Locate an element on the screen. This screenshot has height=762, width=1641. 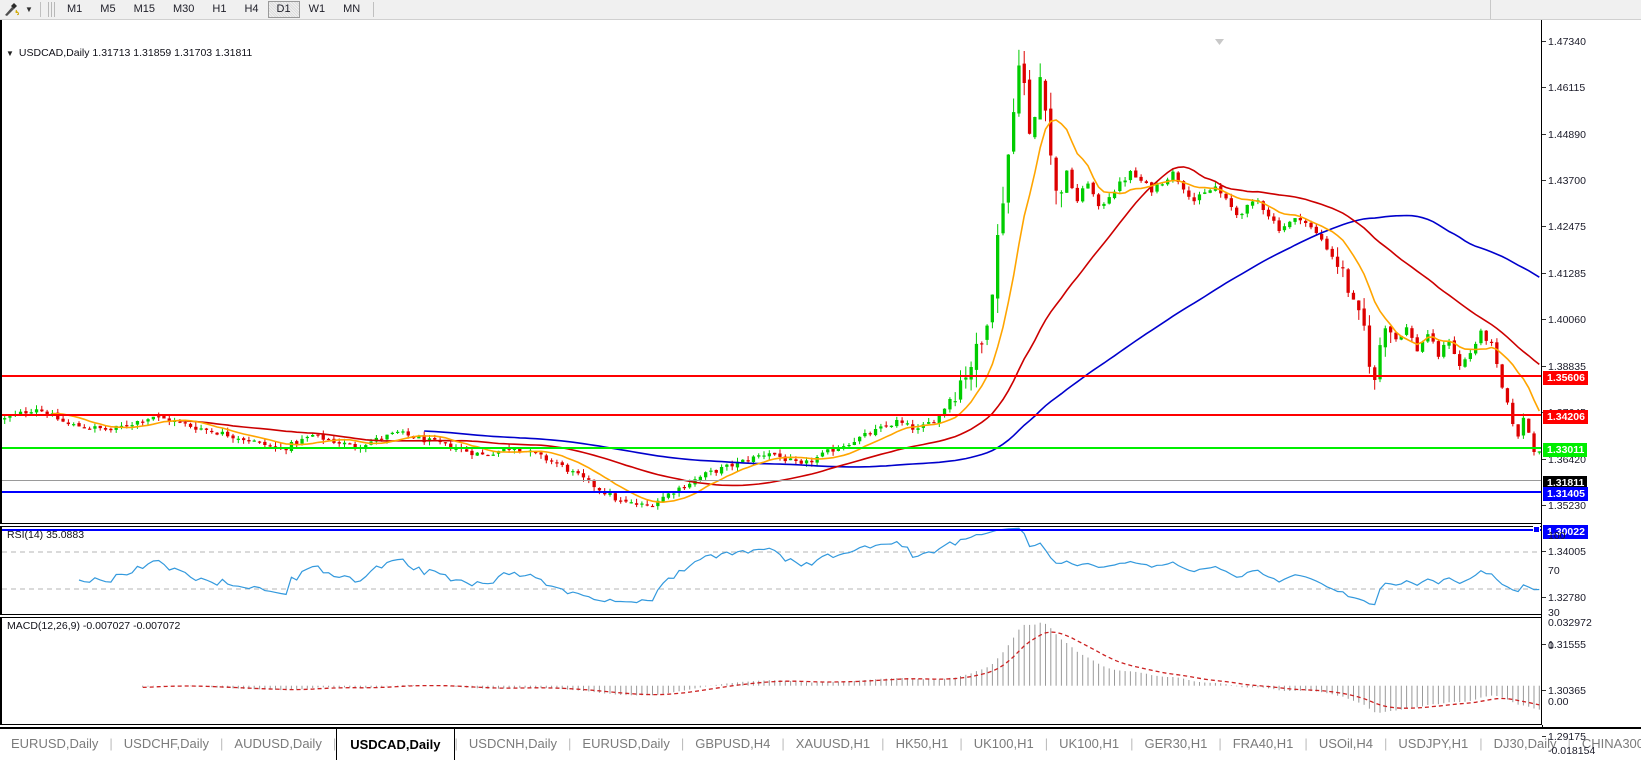
price-level-badge: 1.35606 is located at coordinates (1565, 378).